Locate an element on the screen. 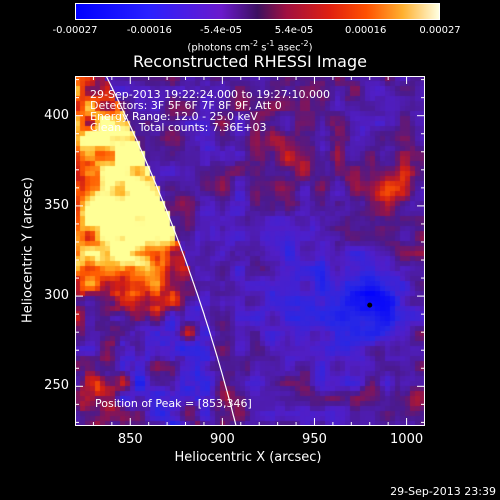 The width and height of the screenshot is (500, 500). marker-dot is located at coordinates (370, 305).